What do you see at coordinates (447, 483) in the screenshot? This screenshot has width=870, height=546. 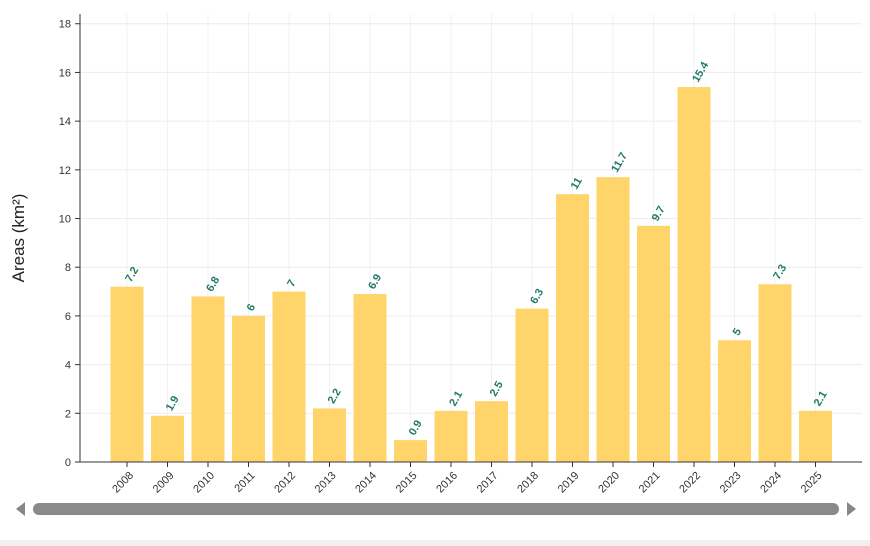 I see `x-tick-label: 2016` at bounding box center [447, 483].